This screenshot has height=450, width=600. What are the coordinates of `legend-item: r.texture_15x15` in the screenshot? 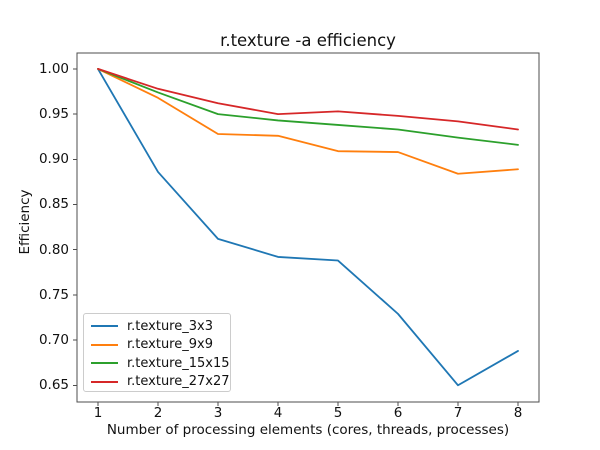 It's located at (160, 363).